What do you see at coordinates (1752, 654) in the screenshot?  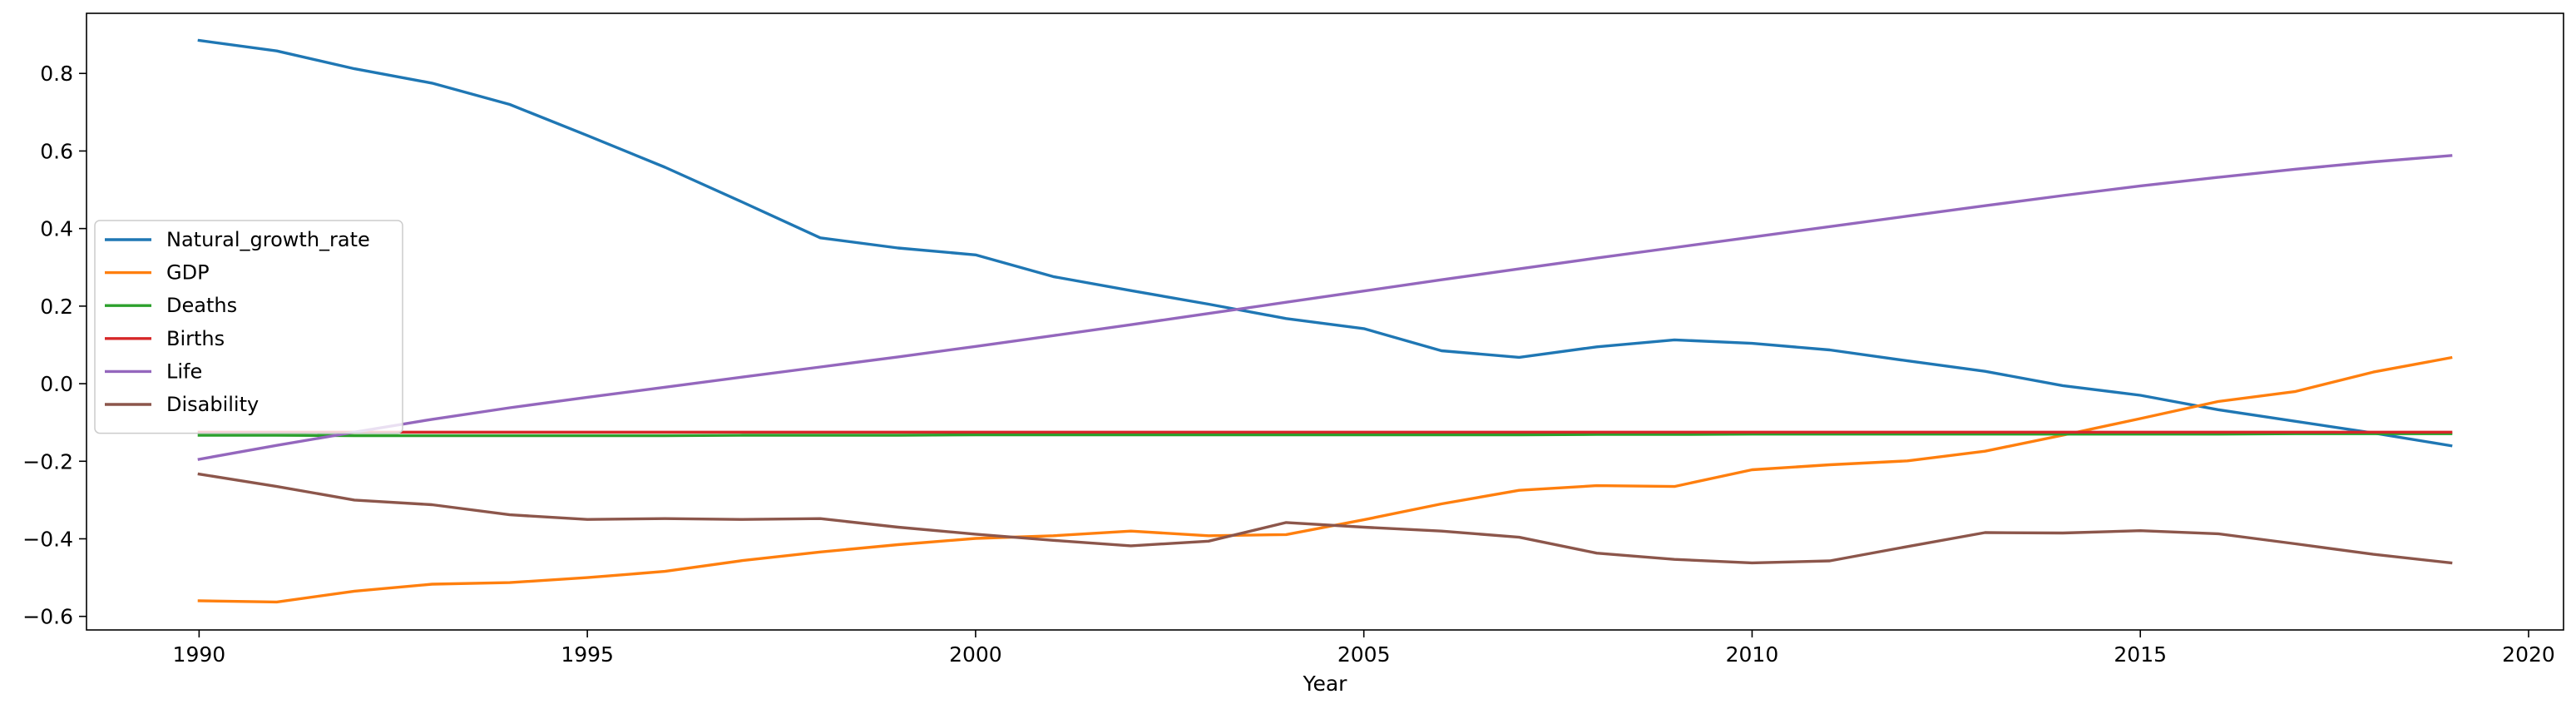 I see `x-tick-label: 2010` at bounding box center [1752, 654].